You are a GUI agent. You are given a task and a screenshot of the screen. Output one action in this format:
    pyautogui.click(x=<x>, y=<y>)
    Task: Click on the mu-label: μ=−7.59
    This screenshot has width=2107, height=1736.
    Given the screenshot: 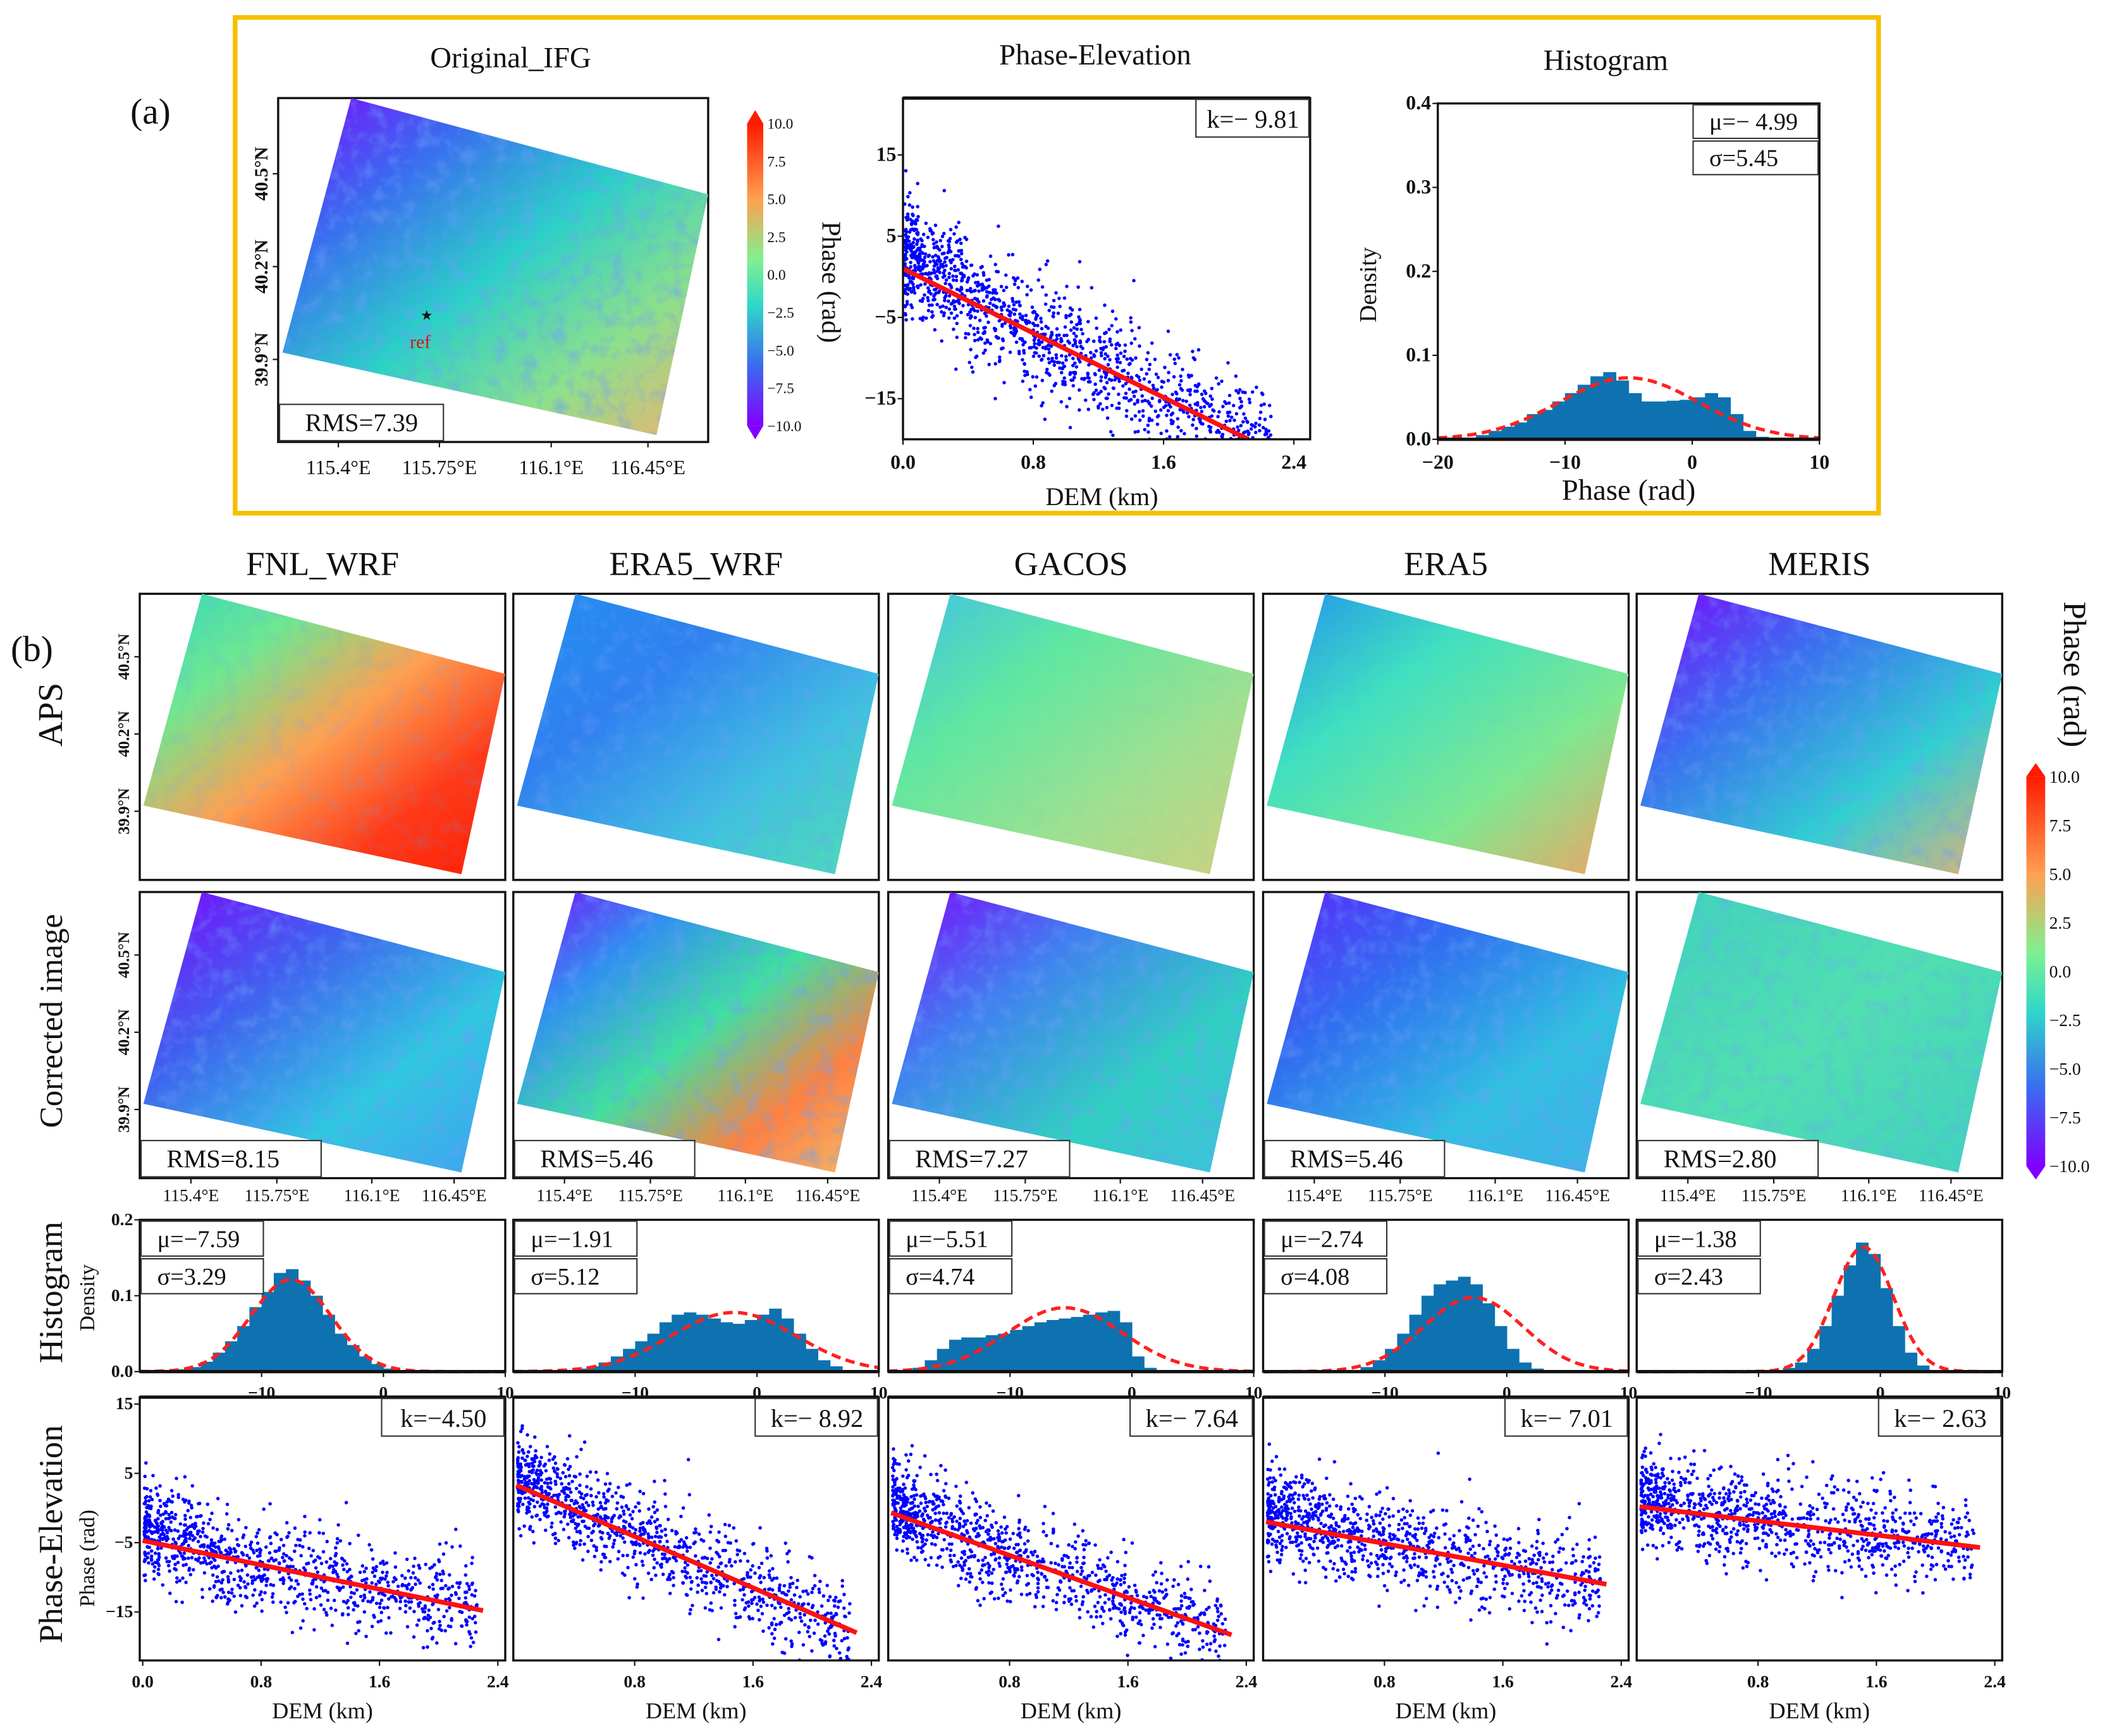 What is the action you would take?
    pyautogui.click(x=198, y=1239)
    